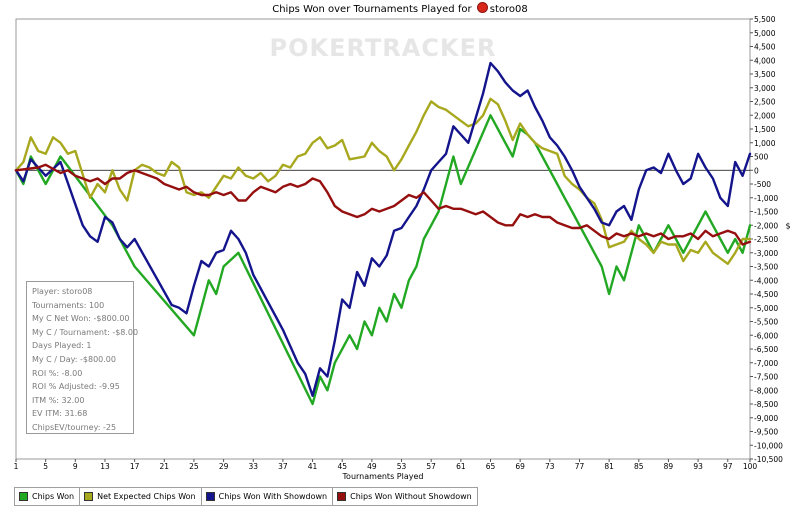 The height and width of the screenshot is (513, 800). I want to click on legend-item-chips-won-without-showdown: Chips Won Without Showdown, so click(405, 496).